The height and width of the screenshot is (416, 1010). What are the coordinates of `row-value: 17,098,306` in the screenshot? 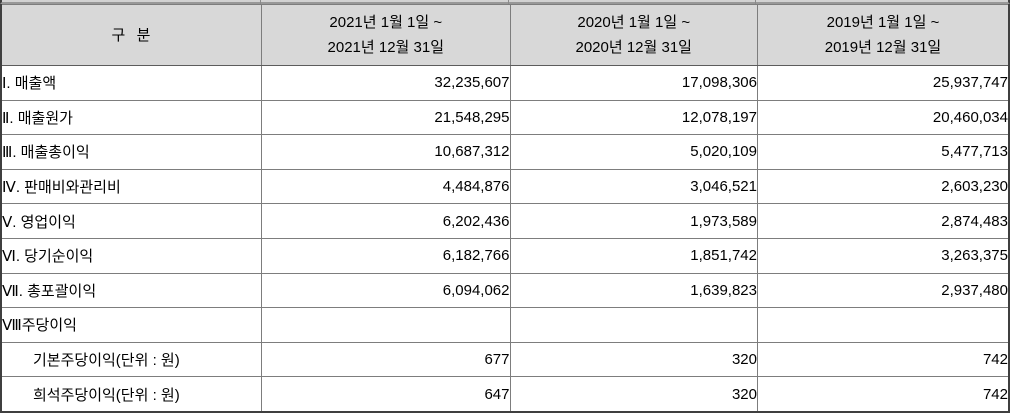 It's located at (633, 83).